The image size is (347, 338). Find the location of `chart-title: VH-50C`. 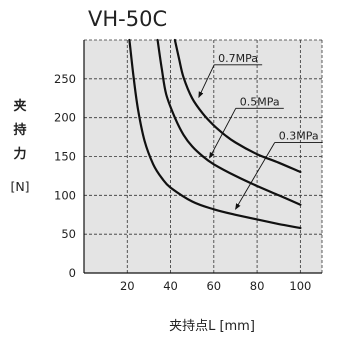

chart-title: VH-50C is located at coordinates (127, 19).